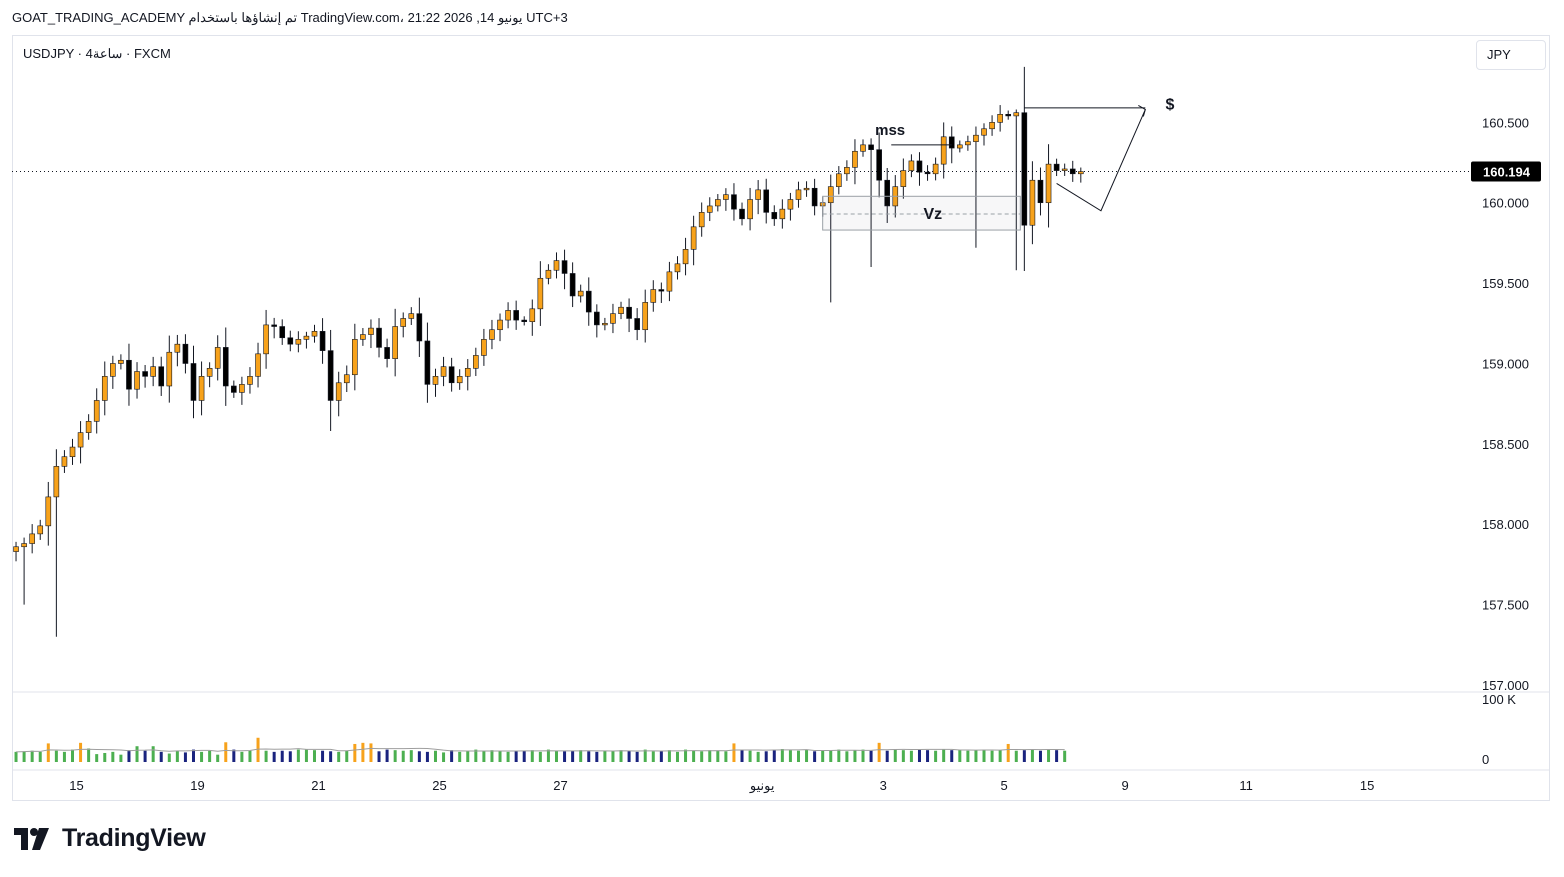  Describe the element at coordinates (1507, 172) in the screenshot. I see `last-price-value: 160.194` at that location.